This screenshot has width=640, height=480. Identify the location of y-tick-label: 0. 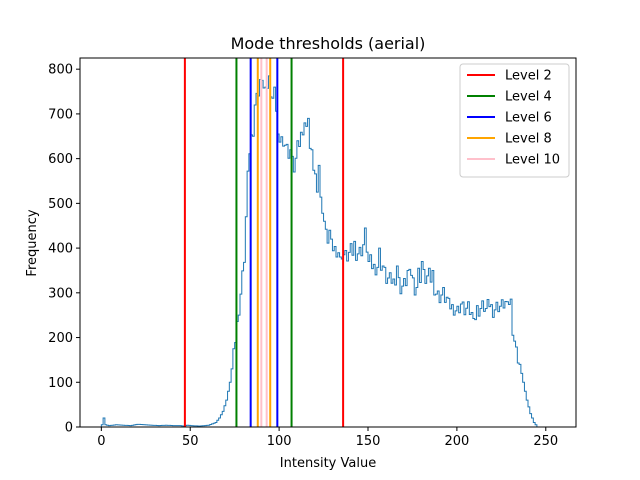
(69, 428).